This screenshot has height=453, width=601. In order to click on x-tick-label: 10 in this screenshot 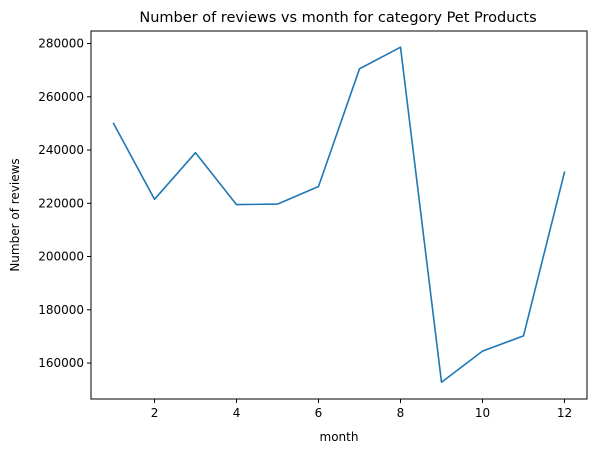, I will do `click(482, 413)`.